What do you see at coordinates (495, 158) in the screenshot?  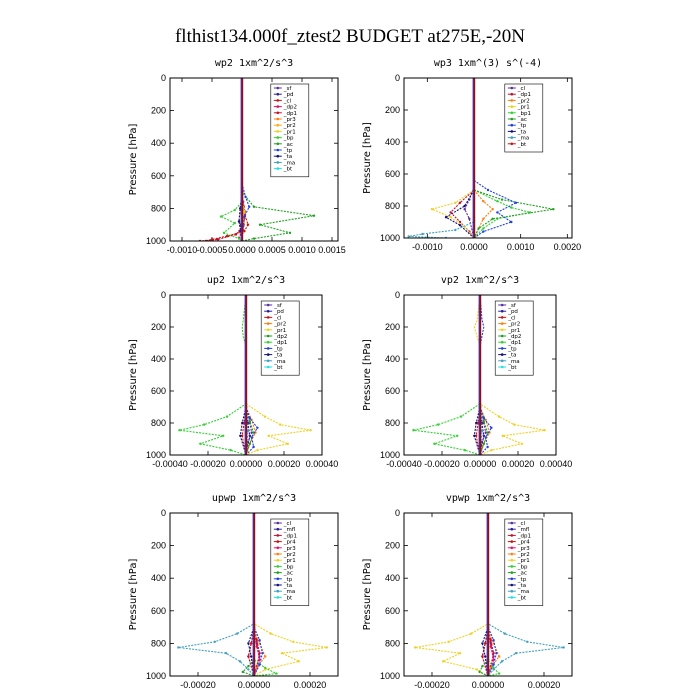 I see `series-line-tp` at bounding box center [495, 158].